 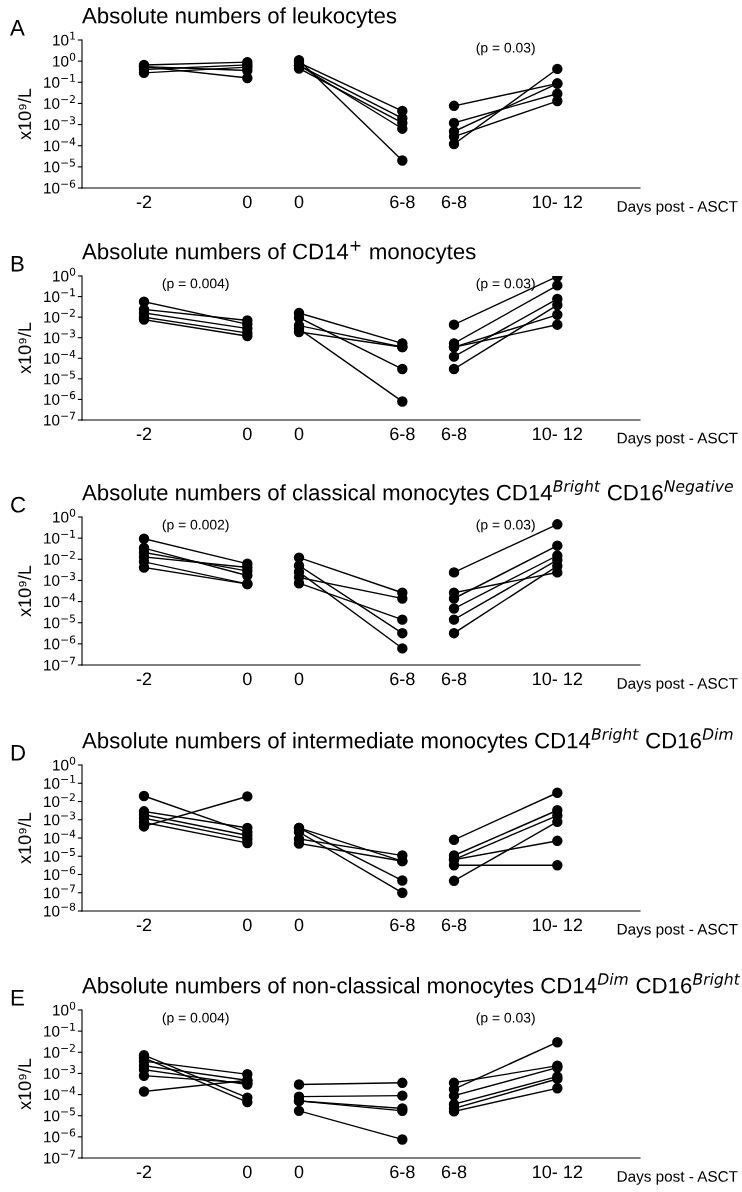 What do you see at coordinates (239, 17) in the screenshot?
I see `chart-title: Absolute numbers of leukocytes` at bounding box center [239, 17].